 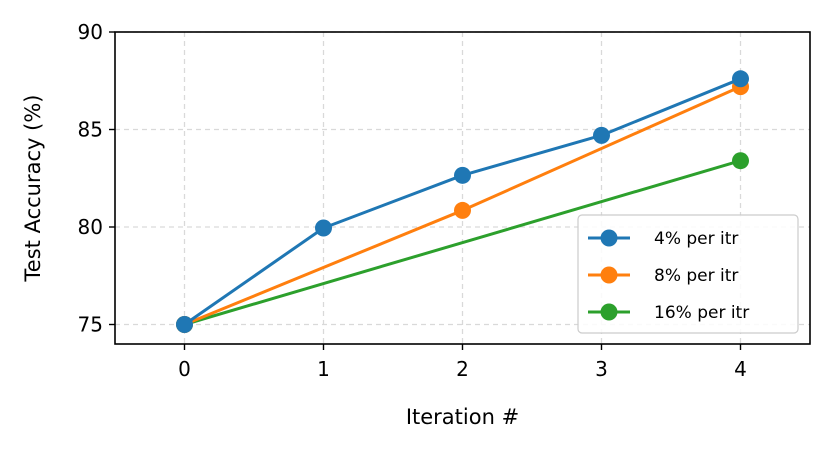 I want to click on legend-label: 16% per itr, so click(x=701, y=313).